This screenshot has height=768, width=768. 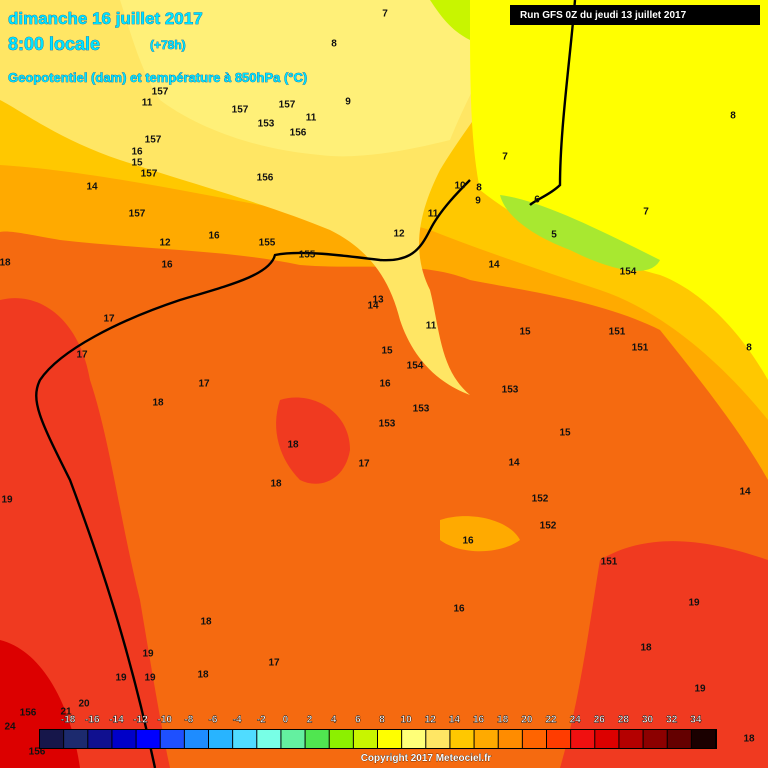 I want to click on contour-label: 21, so click(x=66, y=712).